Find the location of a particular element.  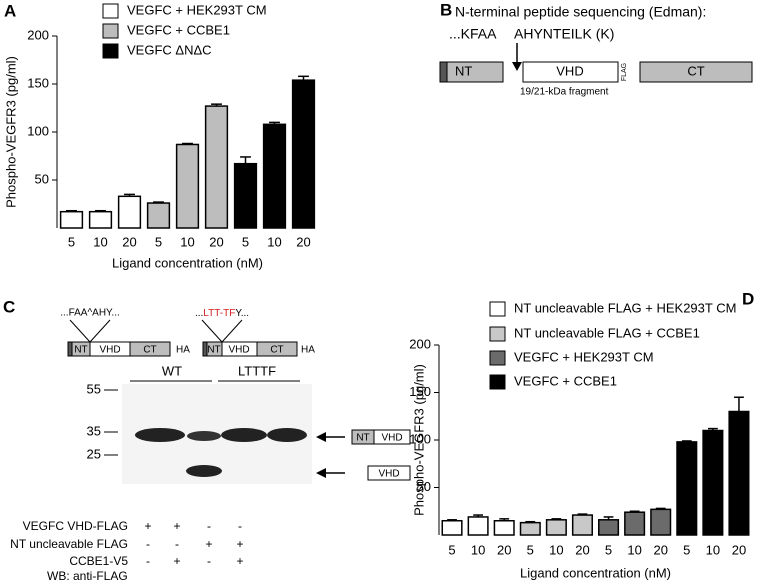

sequence: AHYNTEILK (K) is located at coordinates (564, 34).